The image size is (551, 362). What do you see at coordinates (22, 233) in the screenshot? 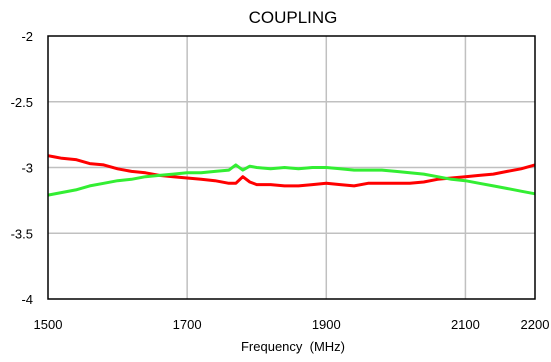
I see `y-tick-label: -3.5` at bounding box center [22, 233].